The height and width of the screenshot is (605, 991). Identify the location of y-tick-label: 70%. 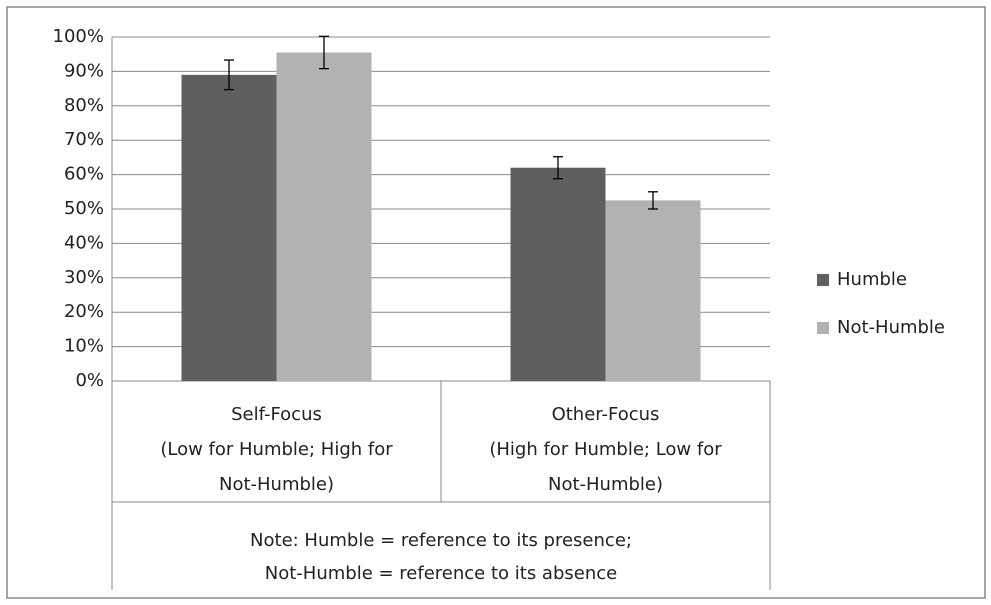
(84, 139).